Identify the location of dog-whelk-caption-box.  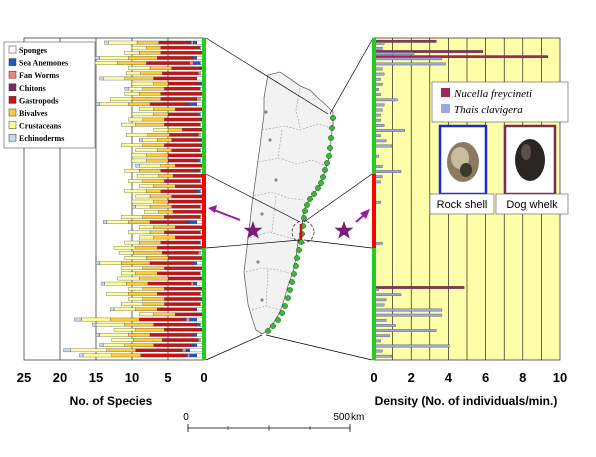
(532, 204).